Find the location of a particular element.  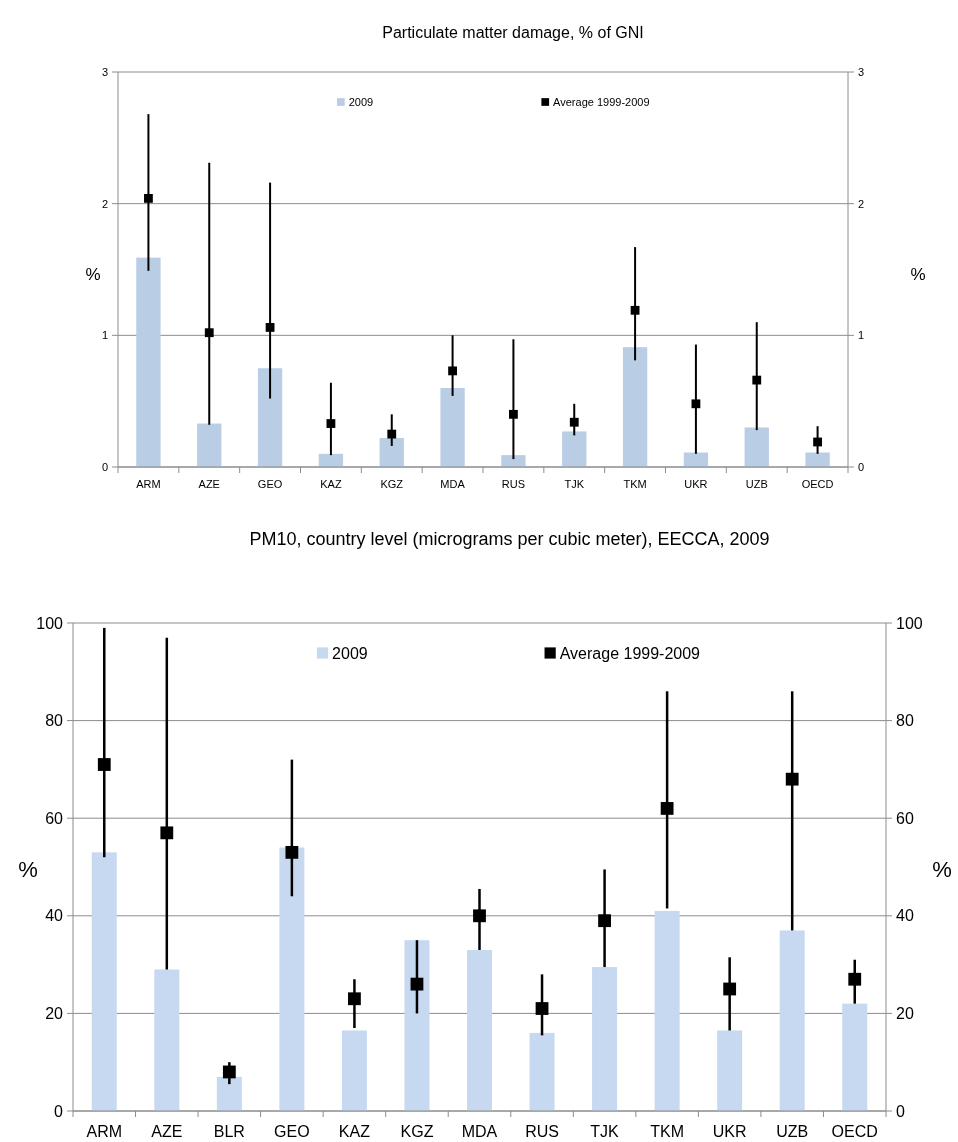

y-tick-label: 60 is located at coordinates (54, 818).